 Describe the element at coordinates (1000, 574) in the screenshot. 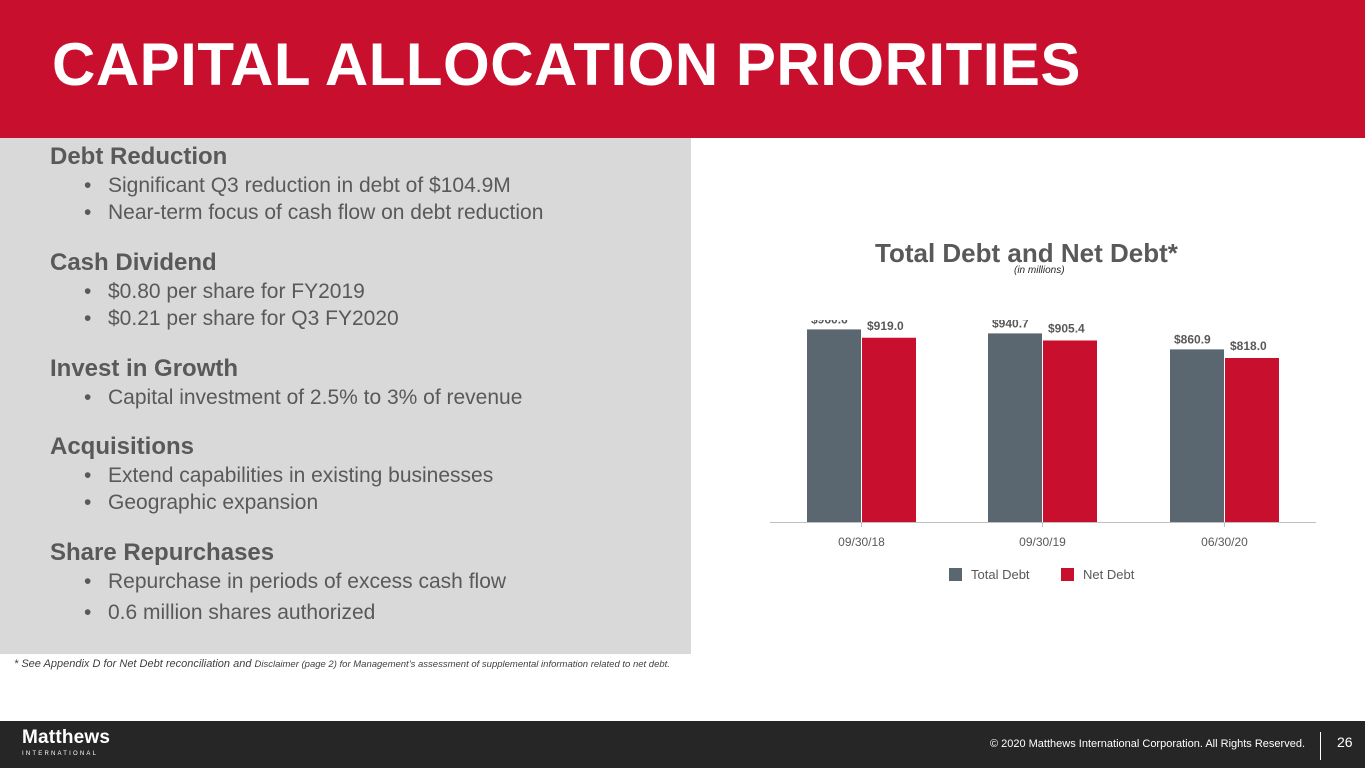

I see `legend-label-total-debt: Total Debt` at that location.